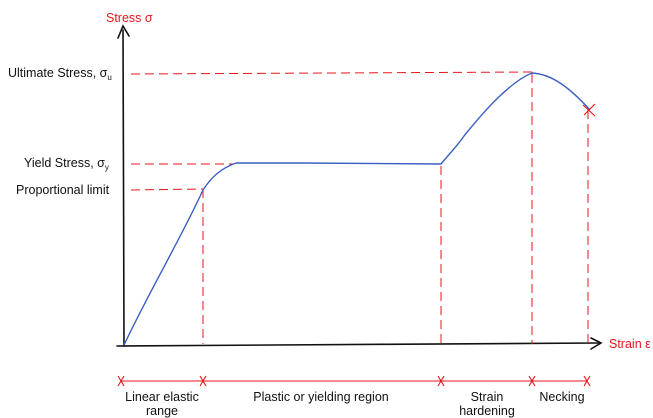 The image size is (653, 418). I want to click on ultimate-stress-label: Ultimate Stress, σu, so click(60, 74).